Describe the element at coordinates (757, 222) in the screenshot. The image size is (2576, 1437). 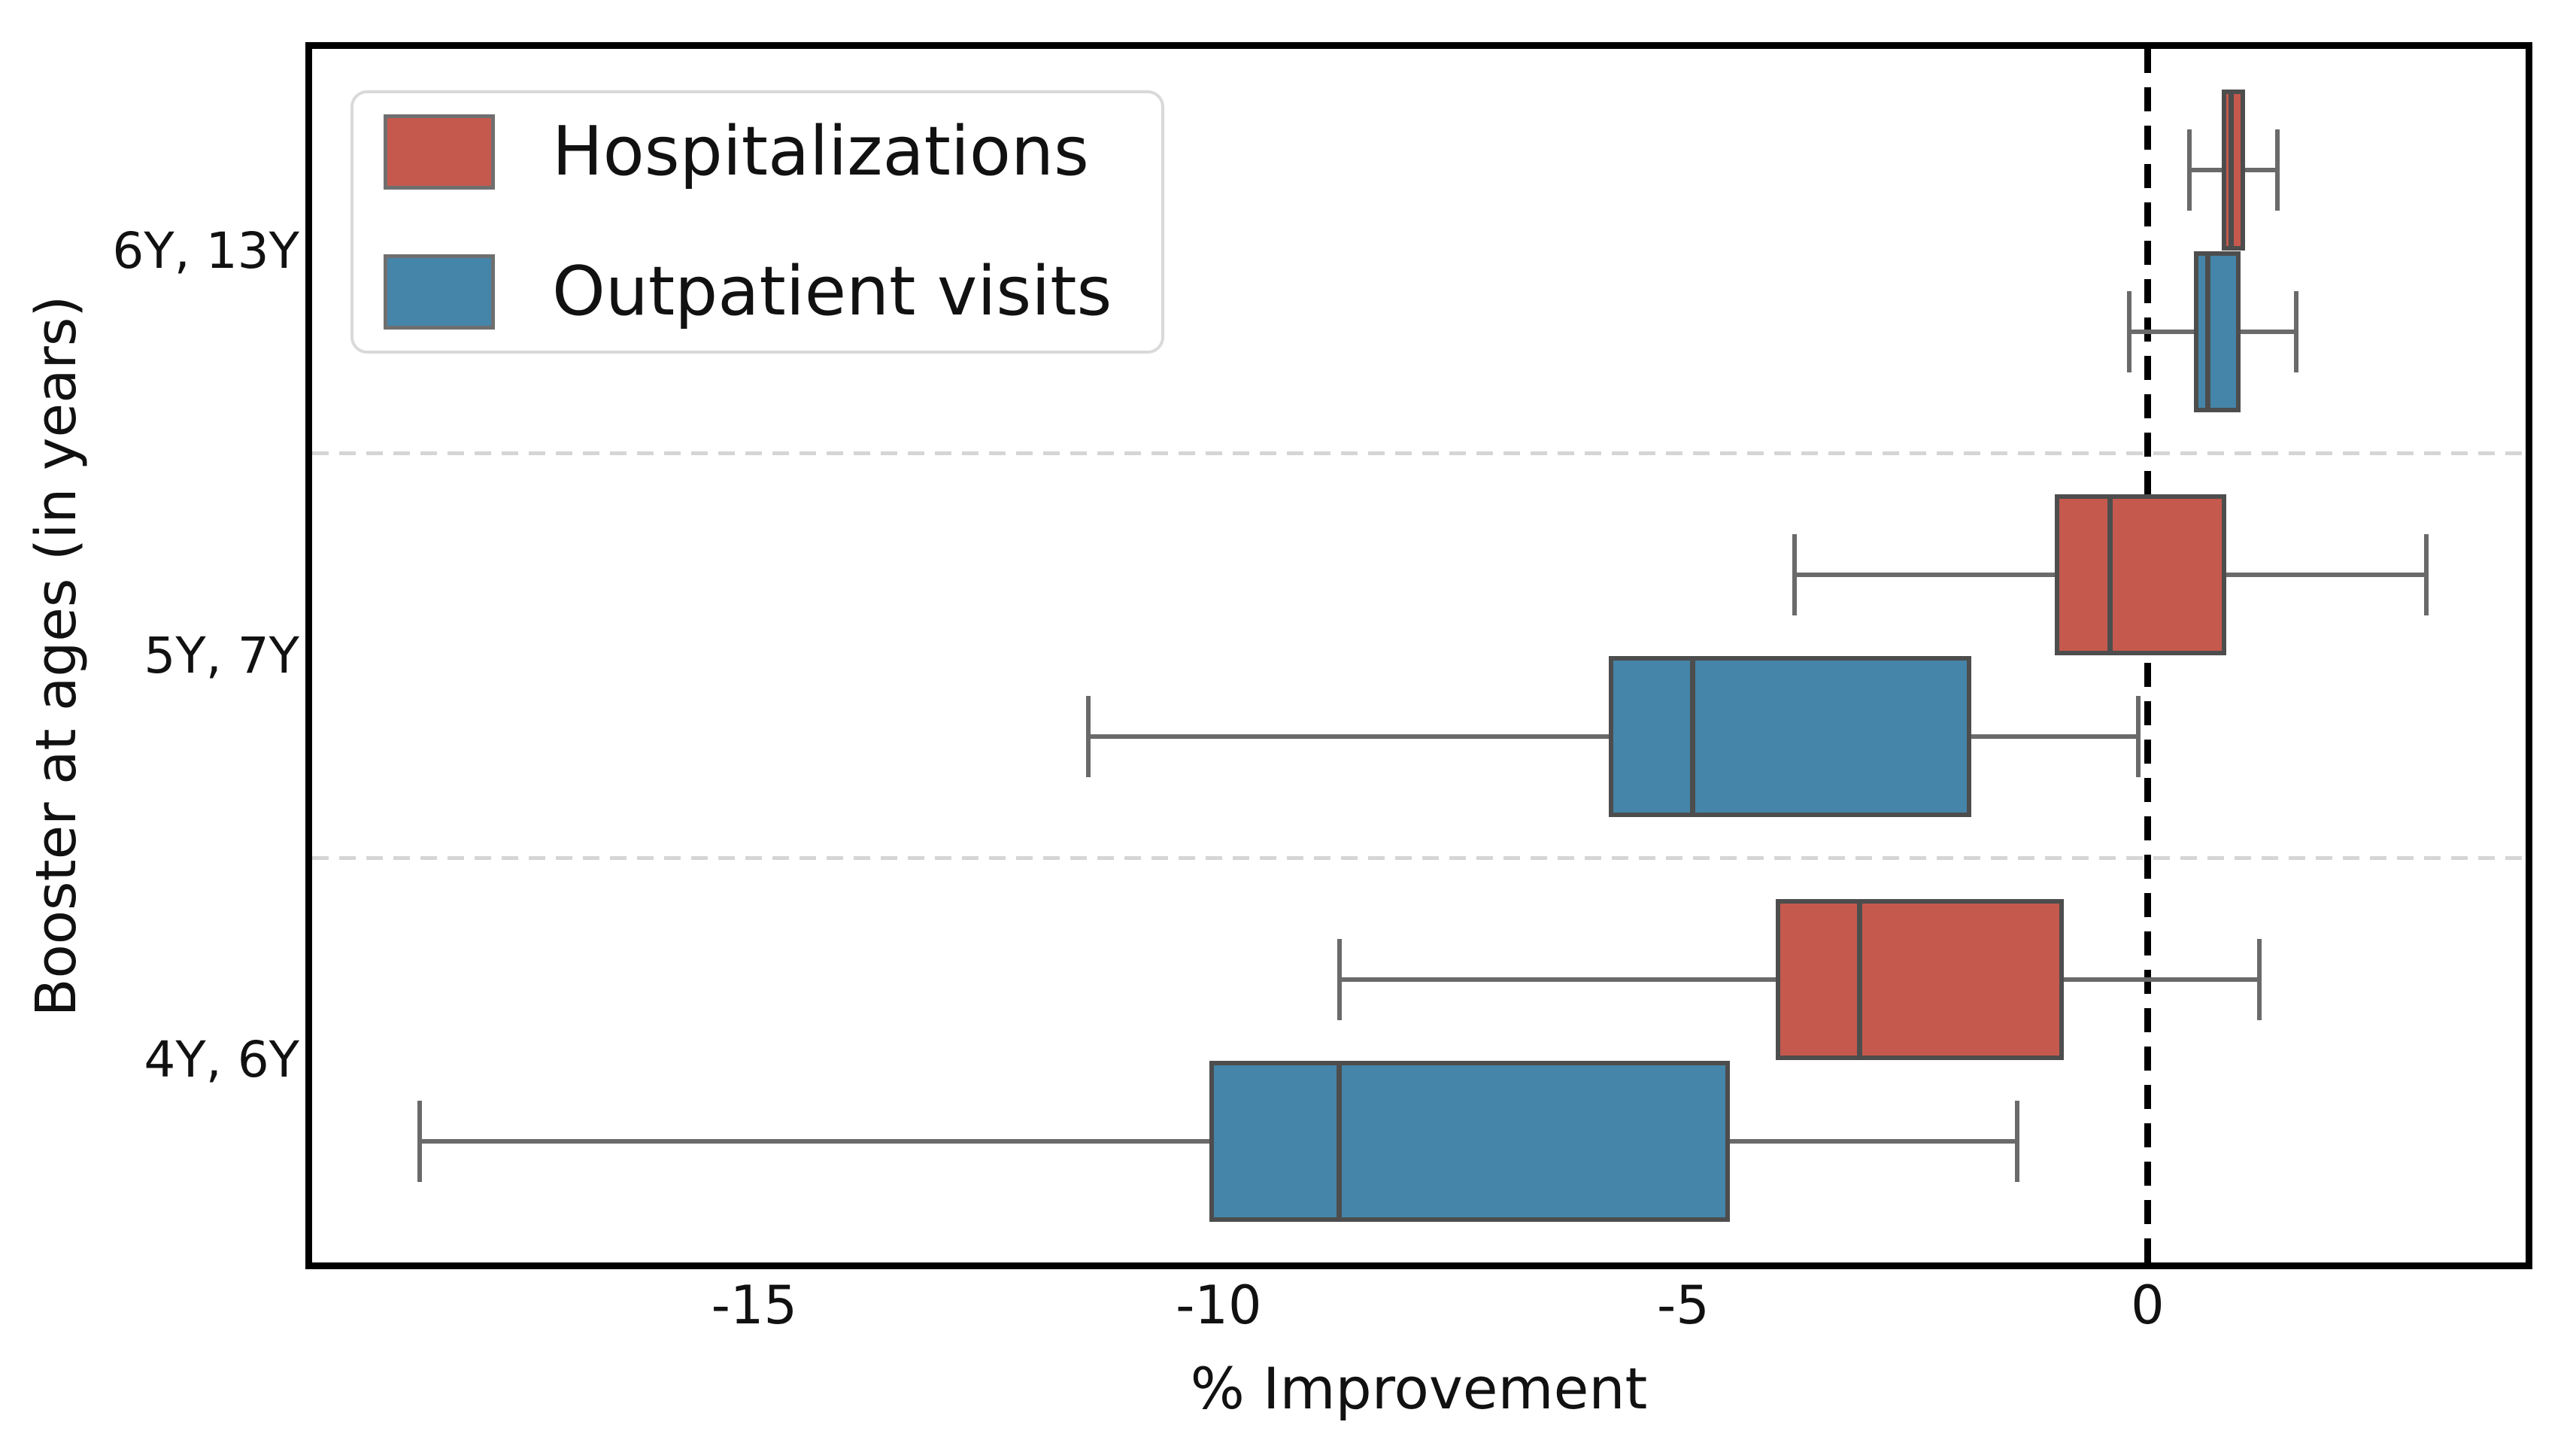
I see `legend: Hospitalizations Outpatient visits` at that location.